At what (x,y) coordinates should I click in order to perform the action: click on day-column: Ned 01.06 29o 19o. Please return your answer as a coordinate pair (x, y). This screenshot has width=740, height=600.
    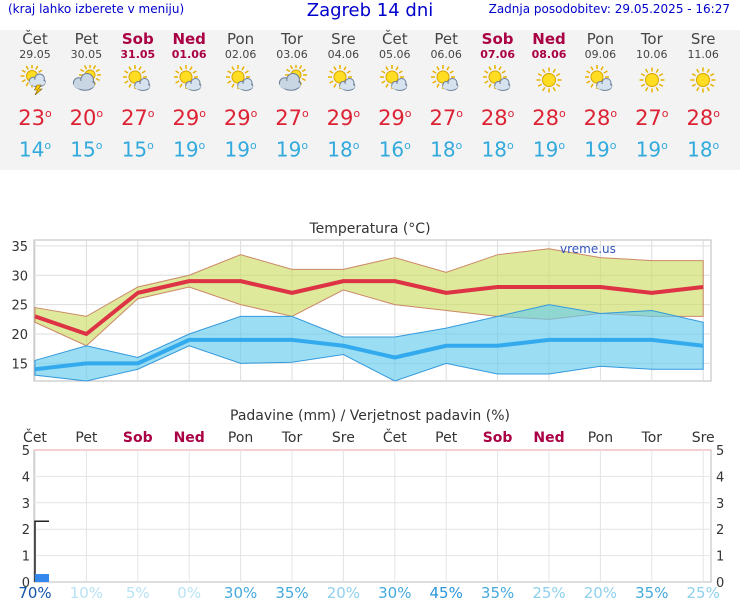
    Looking at the image, I should click on (189, 96).